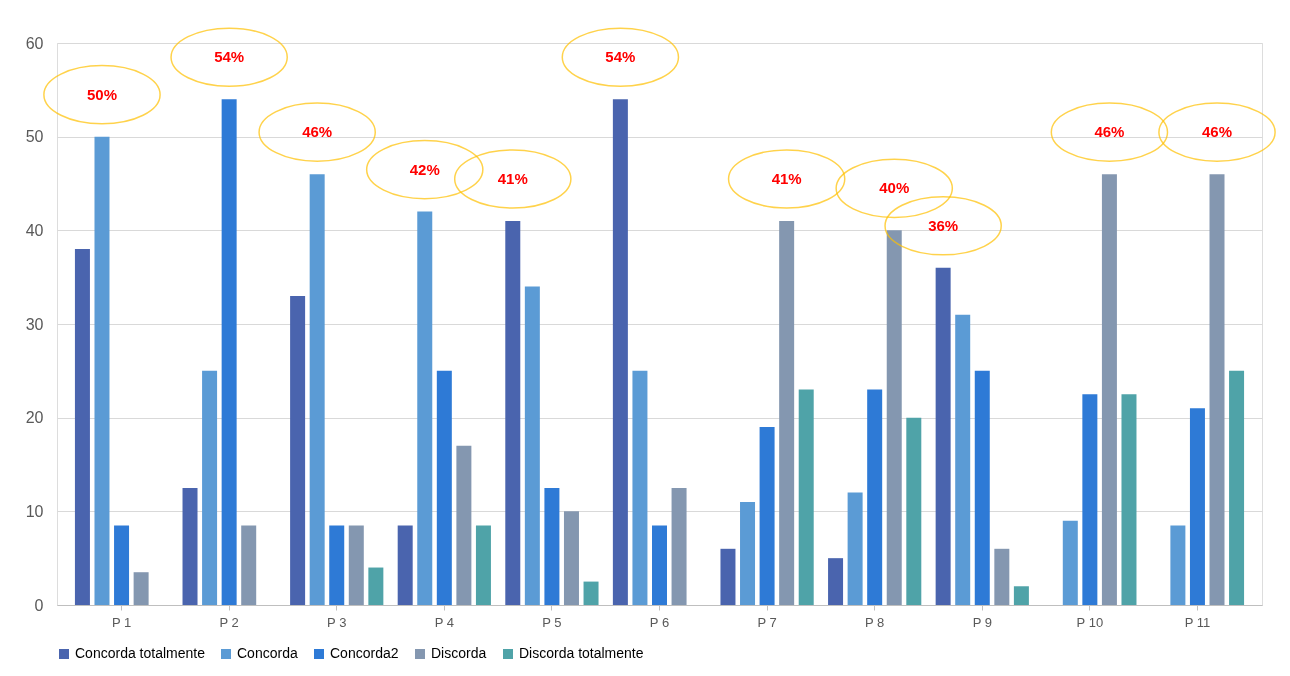 The width and height of the screenshot is (1290, 676). I want to click on x-tick-label: P 9, so click(982, 622).